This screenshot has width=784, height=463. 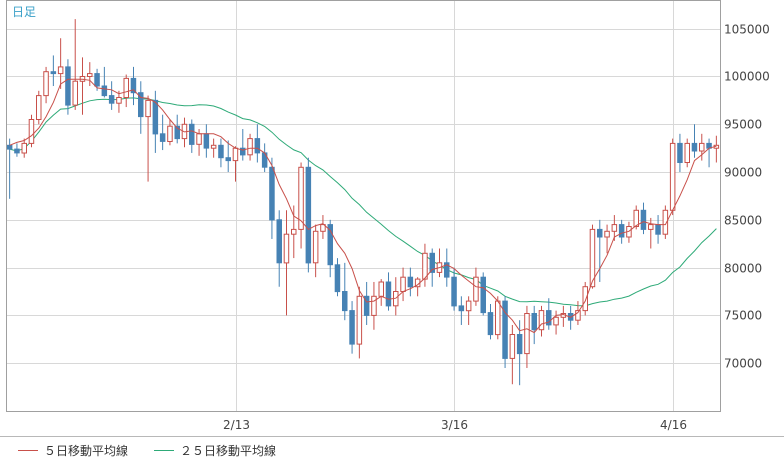 I want to click on legend: ５日移動平均線 ２５日移動平均線, so click(x=392, y=449).